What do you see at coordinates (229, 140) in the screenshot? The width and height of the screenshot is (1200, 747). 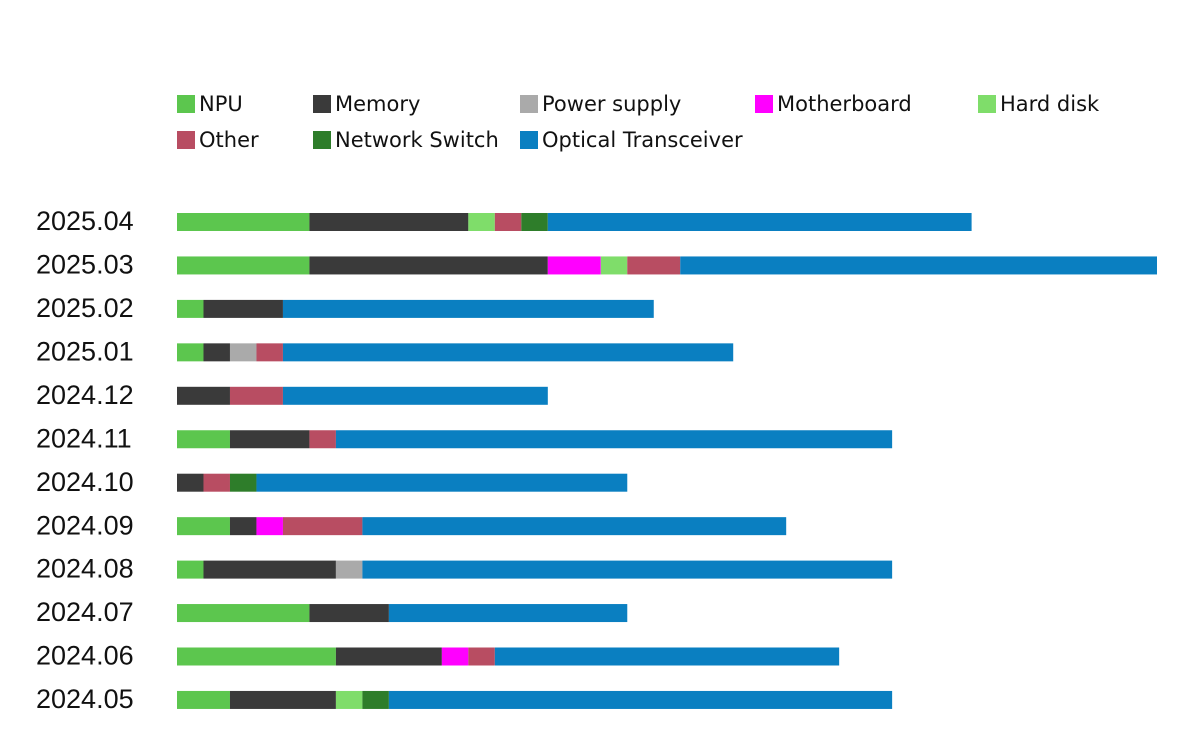 I see `legend-label: Other` at bounding box center [229, 140].